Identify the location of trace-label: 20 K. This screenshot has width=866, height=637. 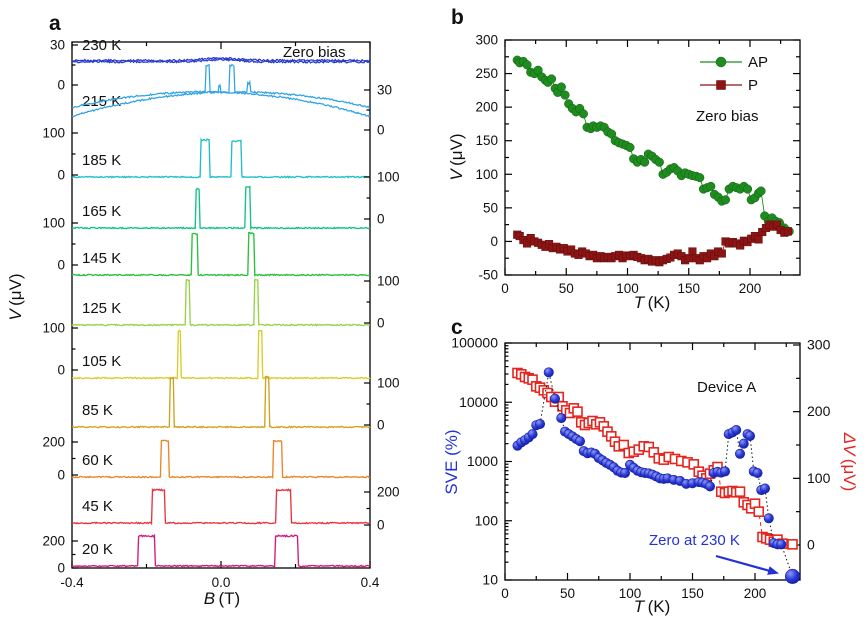
(97, 549).